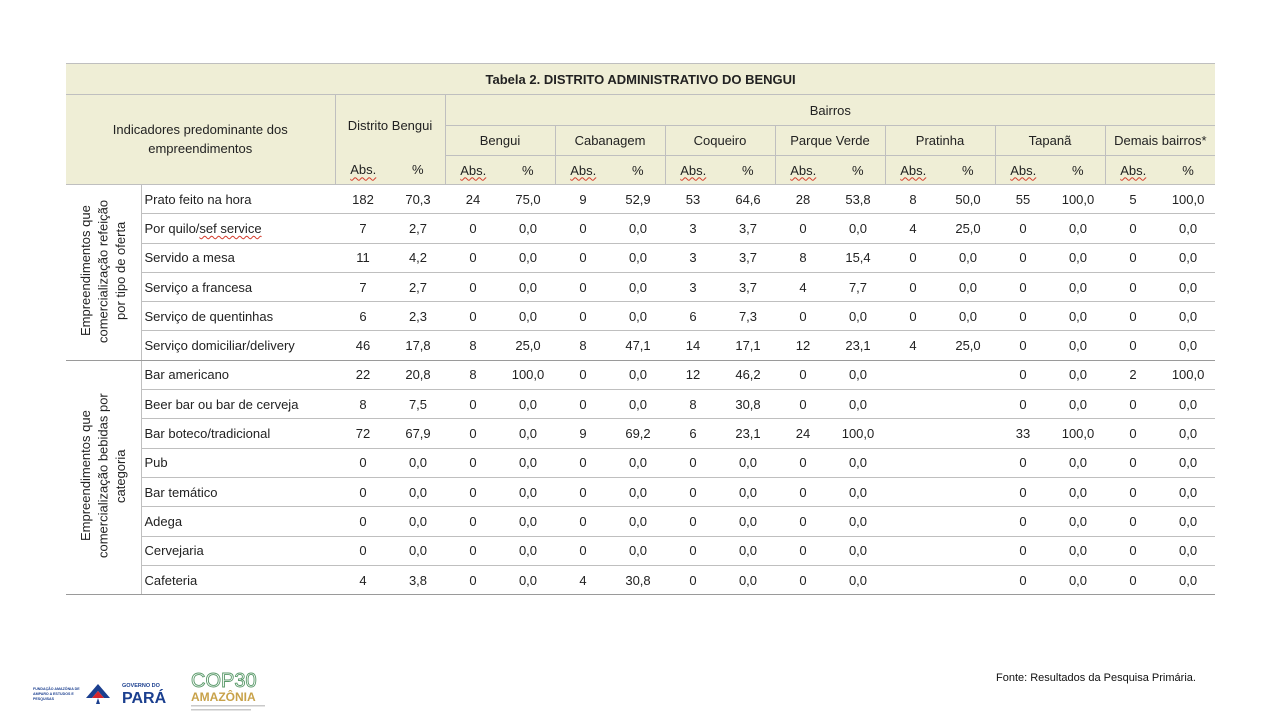 Image resolution: width=1280 pixels, height=720 pixels. I want to click on pct-cell: 7,7, so click(858, 287).